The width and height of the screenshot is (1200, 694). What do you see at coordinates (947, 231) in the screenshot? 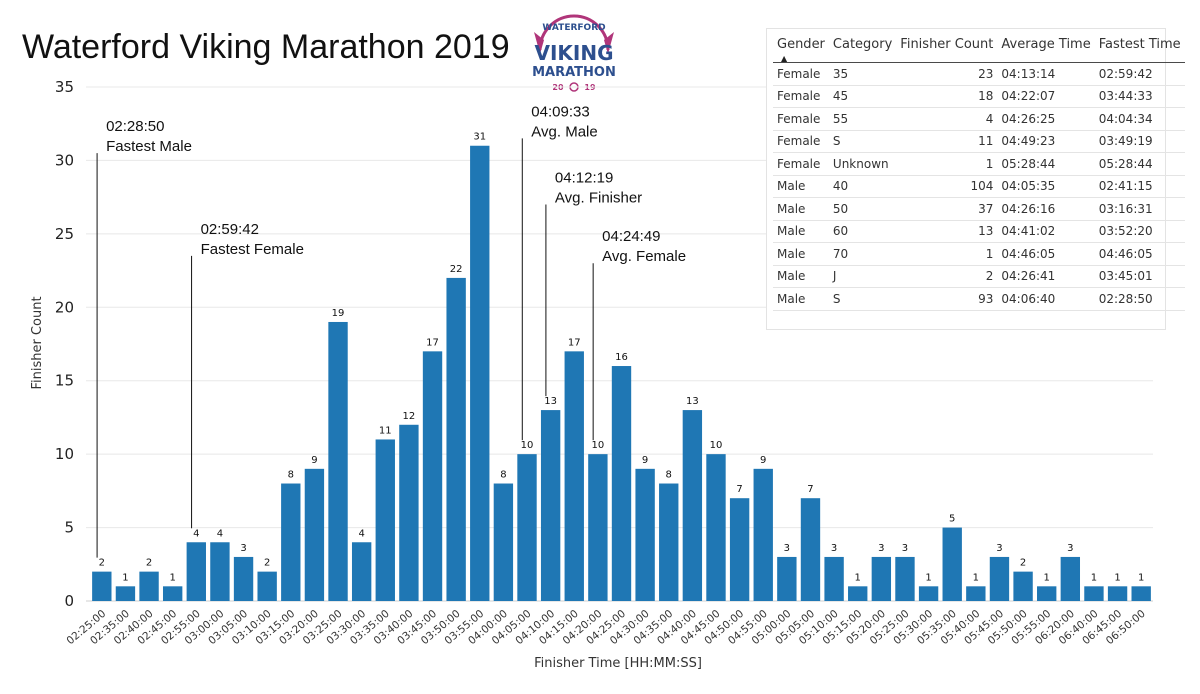
I see `cell-finisher-count: 13` at bounding box center [947, 231].